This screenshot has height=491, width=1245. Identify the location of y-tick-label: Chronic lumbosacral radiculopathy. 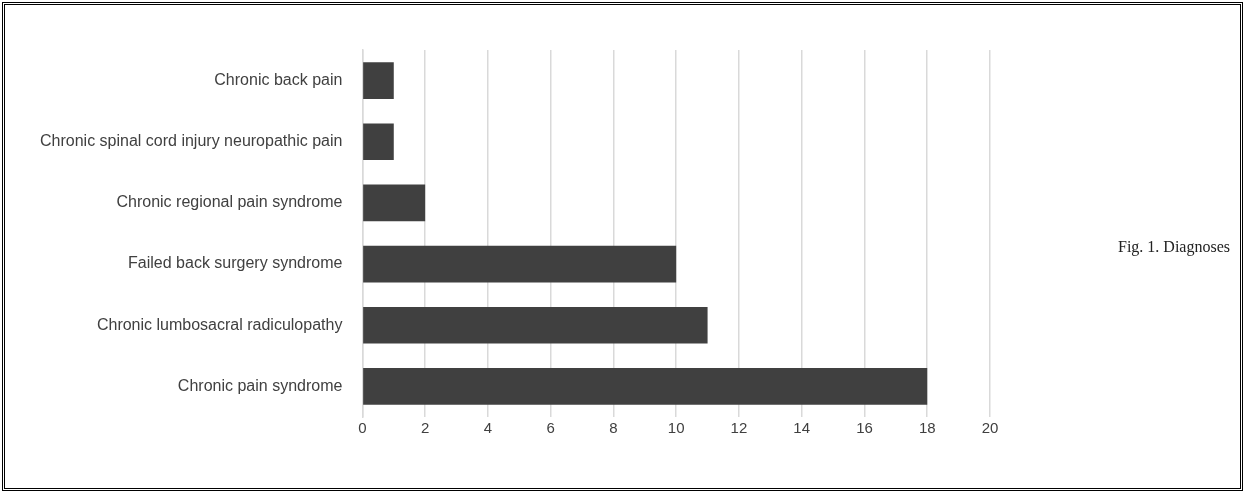
(219, 324).